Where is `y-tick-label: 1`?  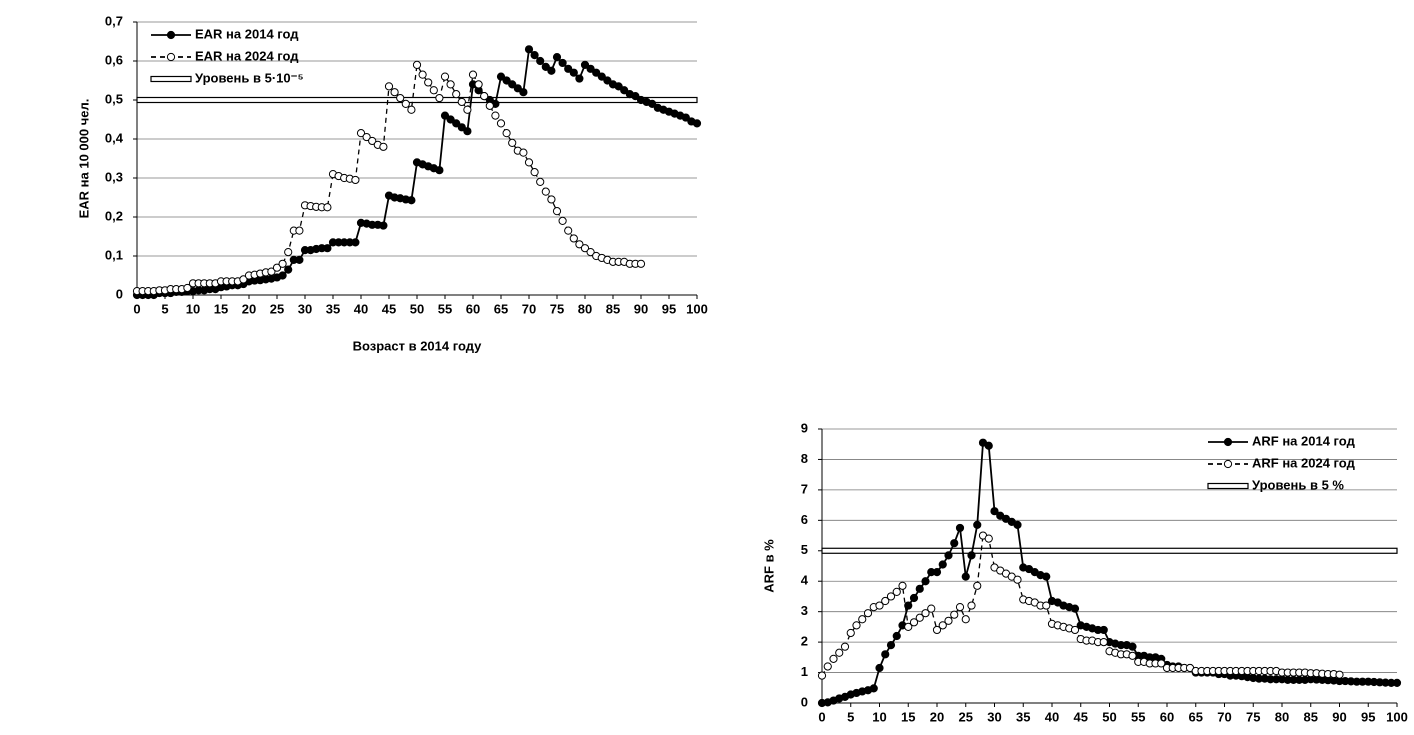
y-tick-label: 1 is located at coordinates (804, 671).